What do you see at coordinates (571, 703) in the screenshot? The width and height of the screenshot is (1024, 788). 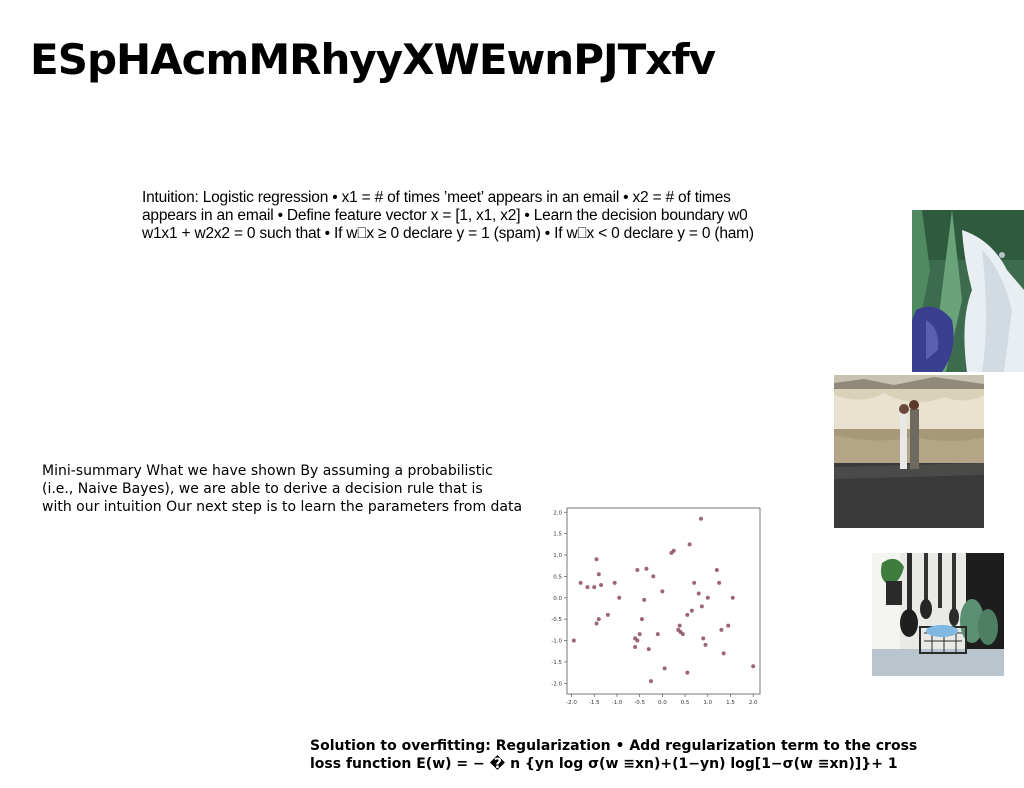 I see `x-tick-label: -2.0` at bounding box center [571, 703].